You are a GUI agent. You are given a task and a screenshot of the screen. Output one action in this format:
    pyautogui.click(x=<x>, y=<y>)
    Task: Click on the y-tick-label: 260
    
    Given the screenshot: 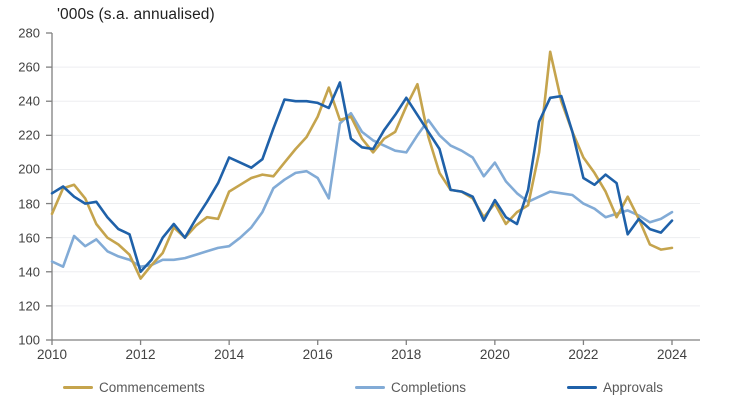 What is the action you would take?
    pyautogui.click(x=29, y=67)
    